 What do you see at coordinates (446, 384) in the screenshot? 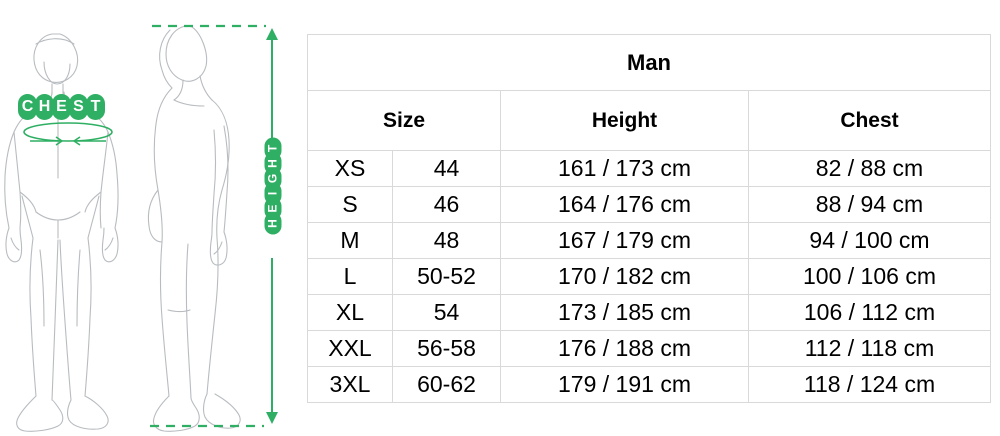
I see `cell-size-numeric: 60-62` at bounding box center [446, 384].